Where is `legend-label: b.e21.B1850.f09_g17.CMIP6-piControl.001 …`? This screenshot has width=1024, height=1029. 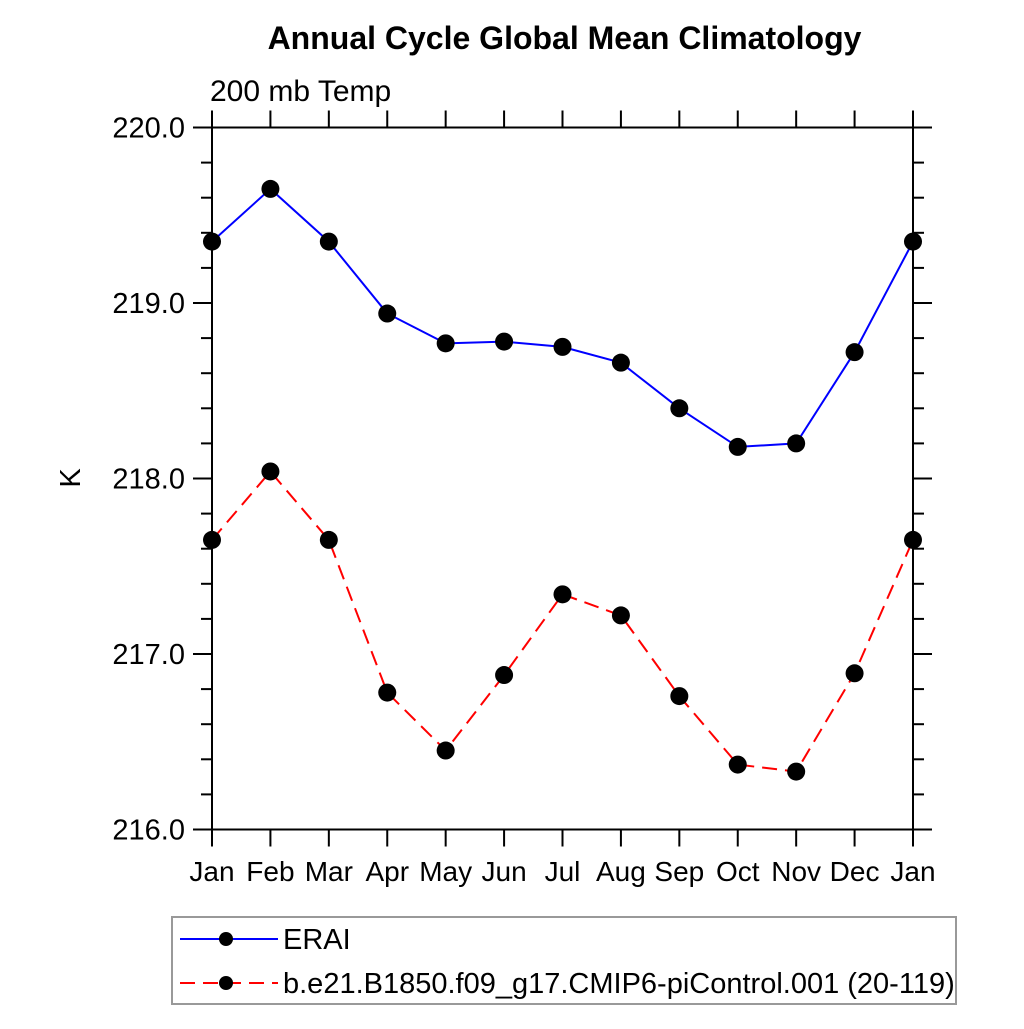
legend-label: b.e21.B1850.f09_g17.CMIP6-piControl.001 … is located at coordinates (619, 984).